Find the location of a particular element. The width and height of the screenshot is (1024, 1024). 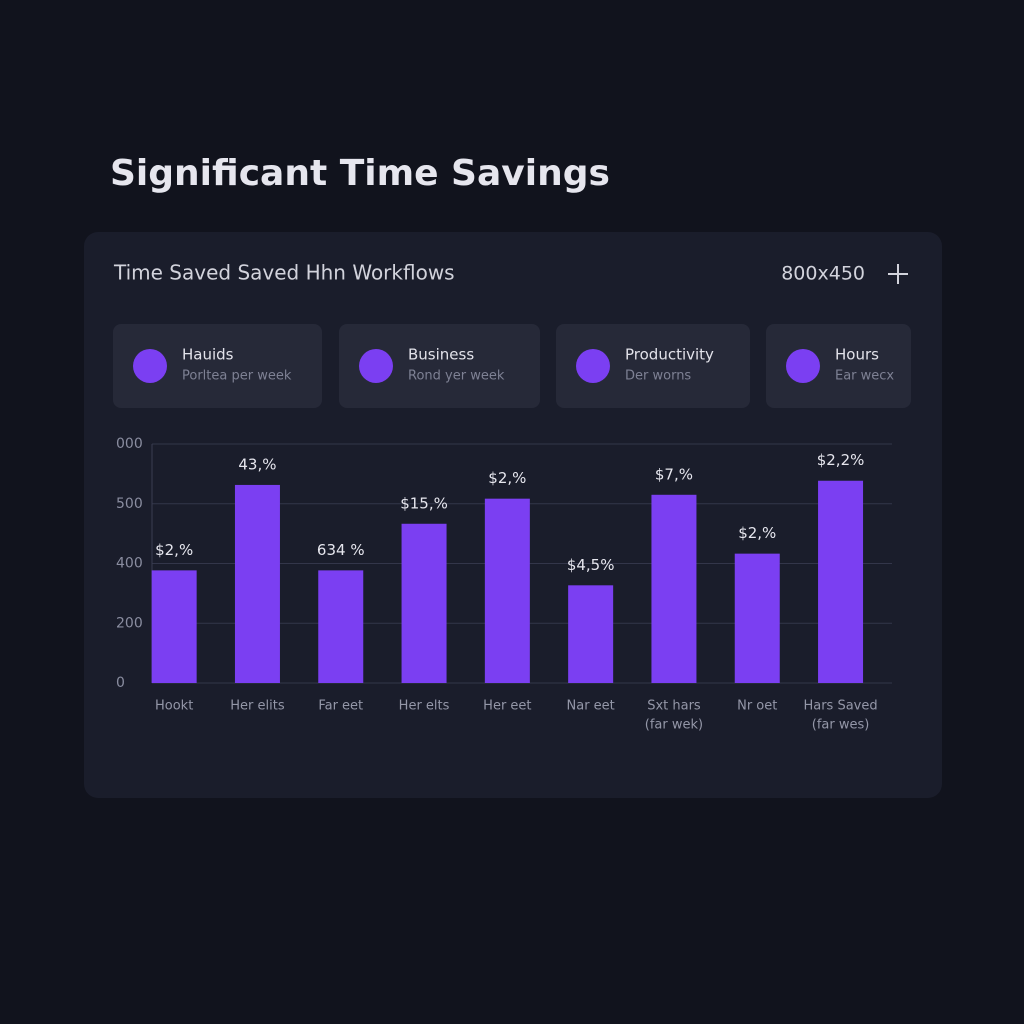

bar-annotation: 634 % is located at coordinates (341, 550).